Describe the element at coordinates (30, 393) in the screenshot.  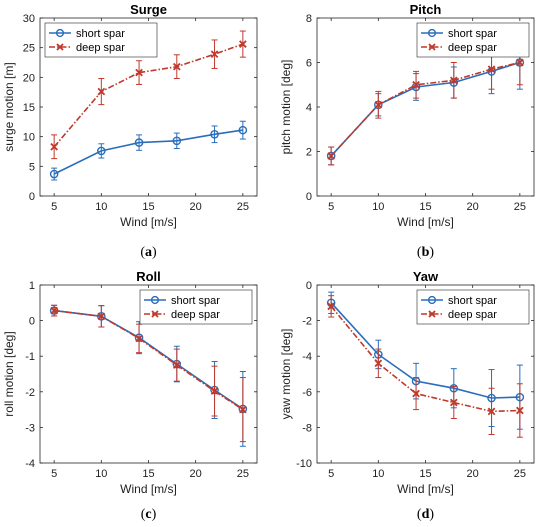
I see `y-tick-label: -2` at that location.